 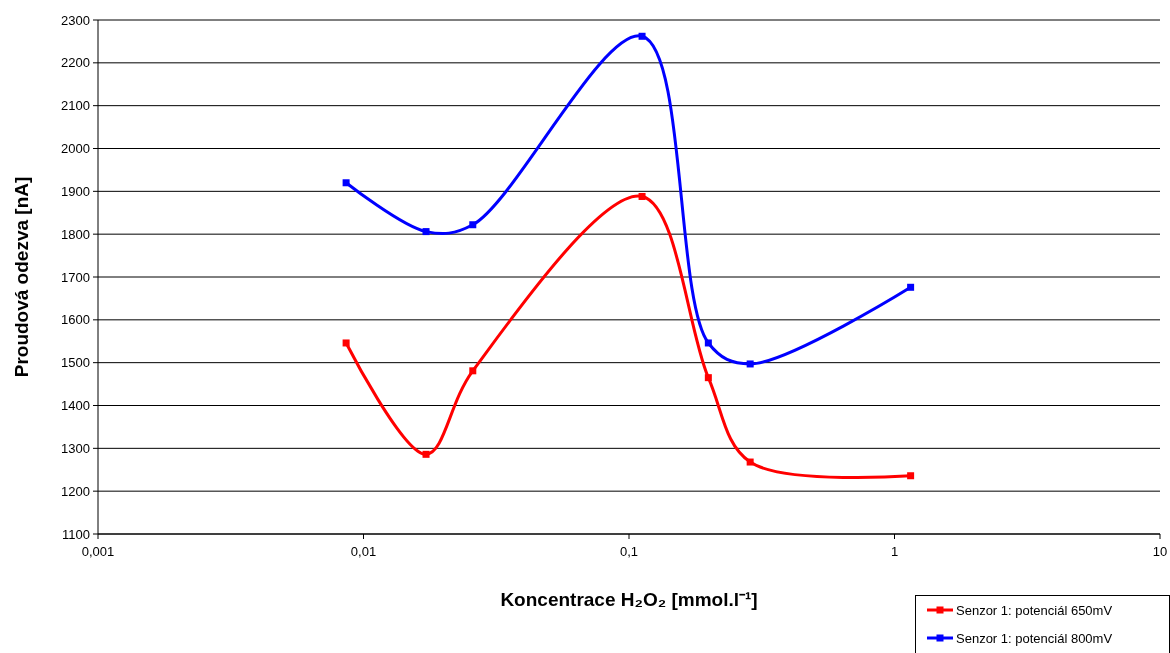 What do you see at coordinates (75, 448) in the screenshot?
I see `y-tick-label: 1300` at bounding box center [75, 448].